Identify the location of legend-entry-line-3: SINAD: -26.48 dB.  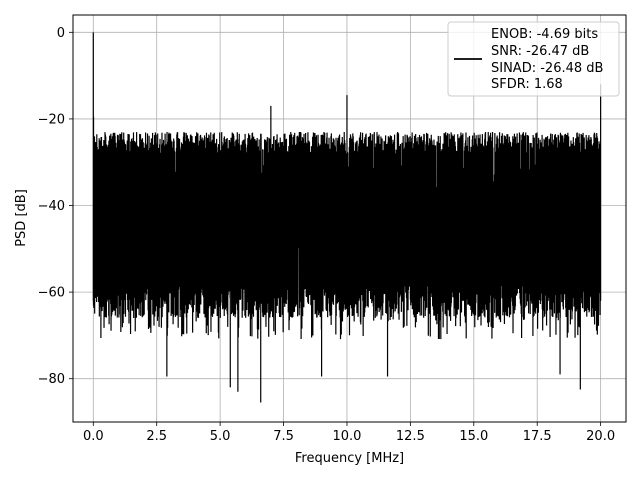
(547, 68).